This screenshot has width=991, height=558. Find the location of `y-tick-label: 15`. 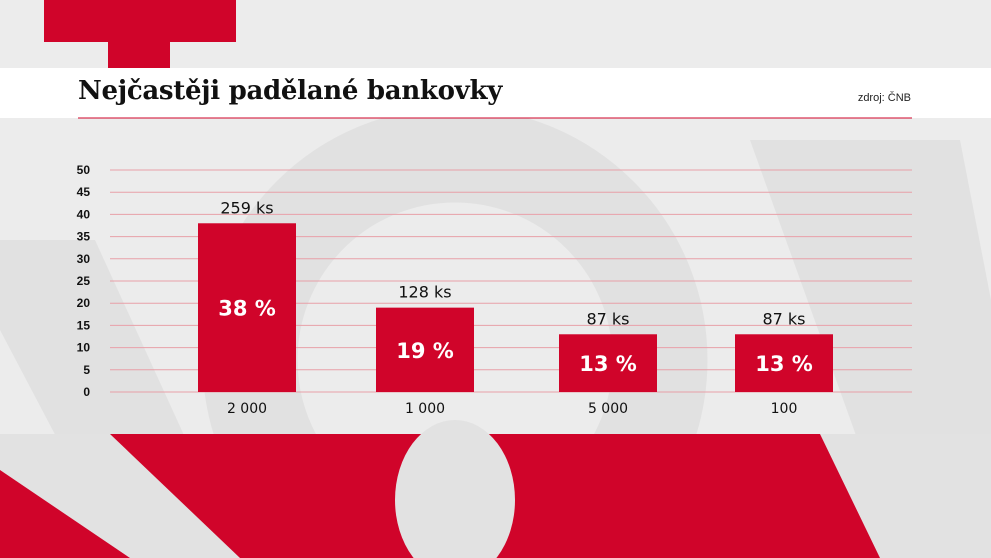

y-tick-label: 15 is located at coordinates (84, 325).